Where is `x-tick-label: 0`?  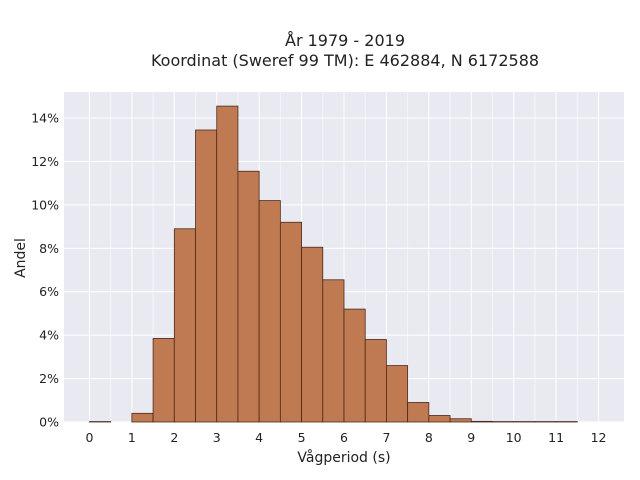 x-tick-label: 0 is located at coordinates (89, 437).